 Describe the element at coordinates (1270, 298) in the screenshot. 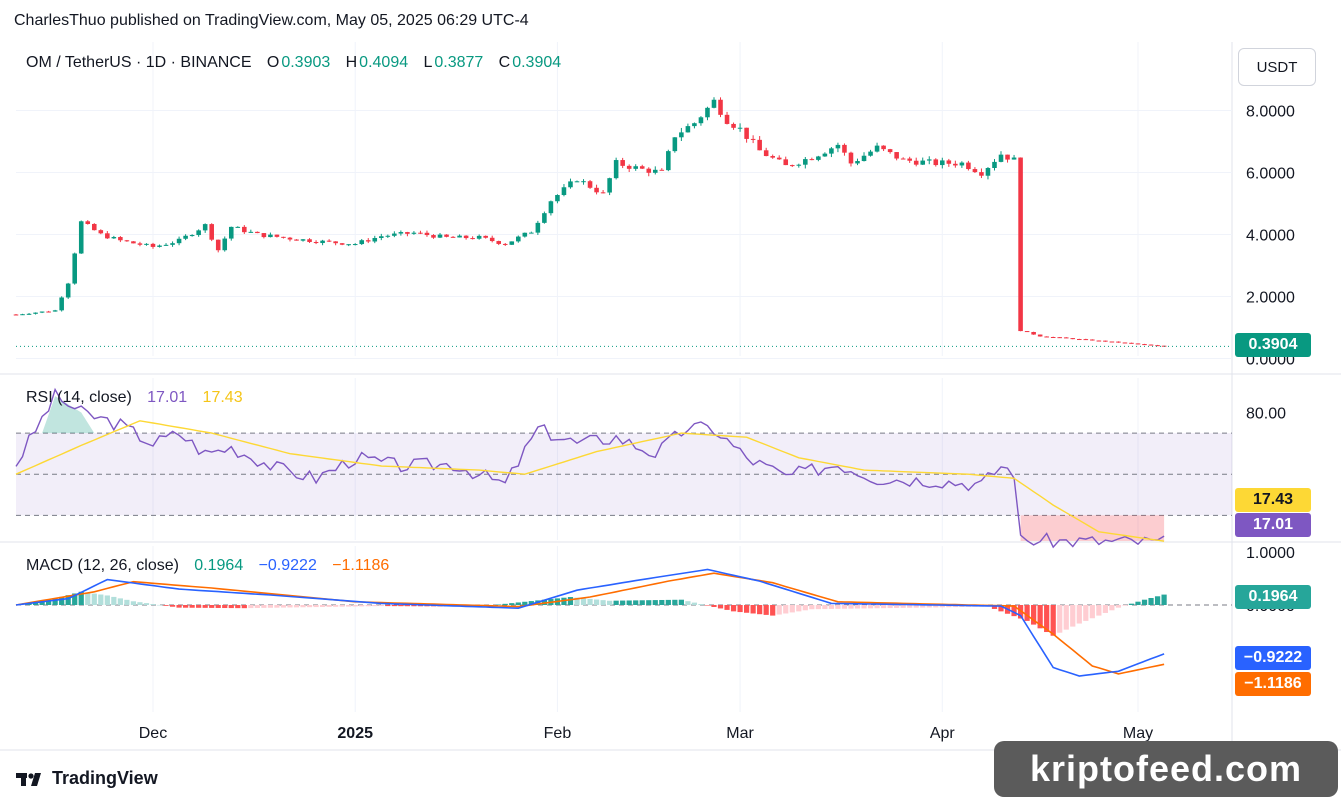

I see `price-tick-label: 2.0000` at that location.